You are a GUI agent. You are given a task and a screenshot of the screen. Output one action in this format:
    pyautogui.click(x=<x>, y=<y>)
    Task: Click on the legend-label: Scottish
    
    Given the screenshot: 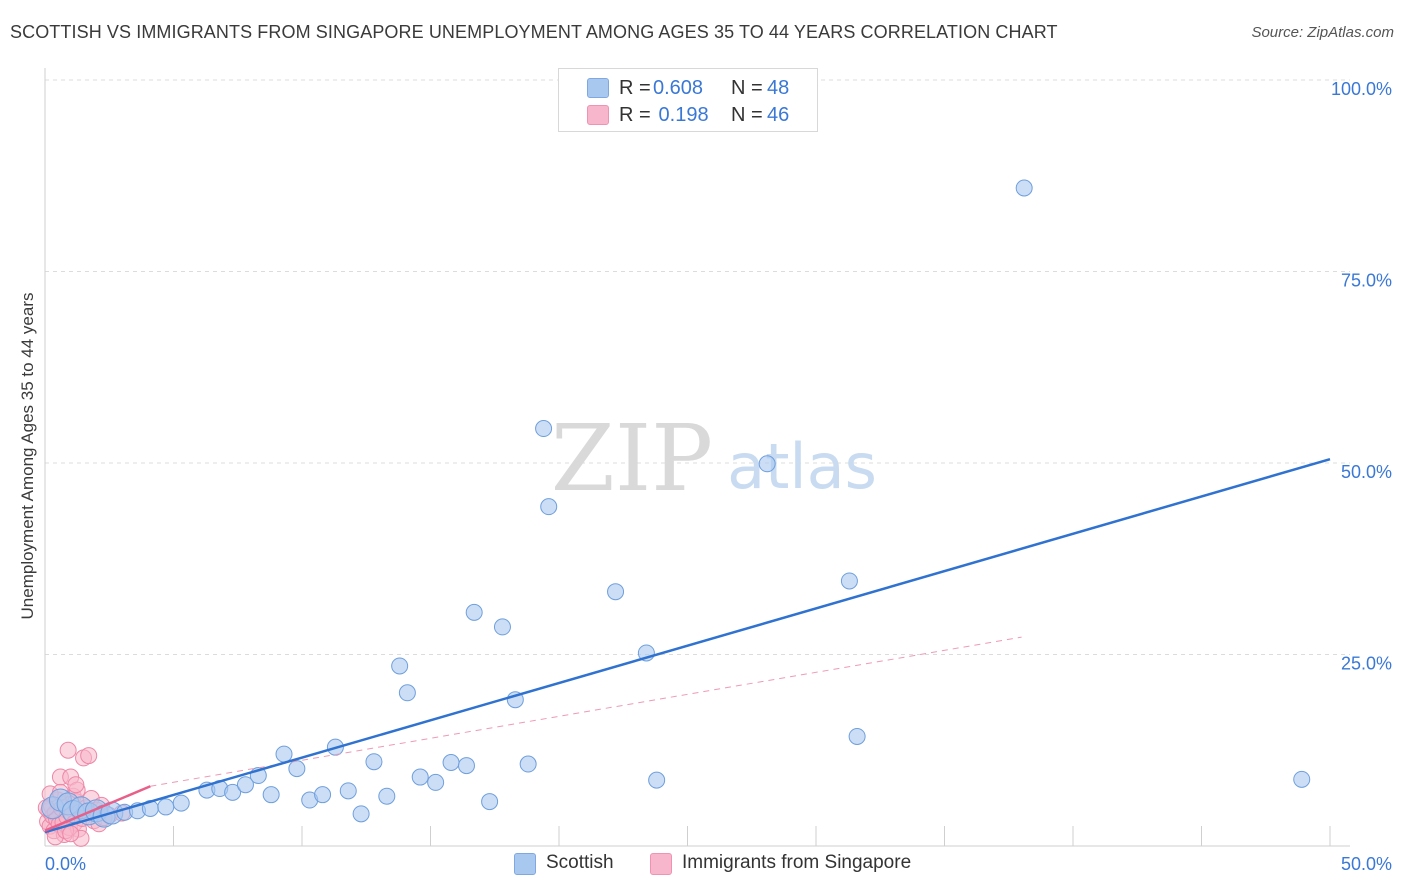 What is the action you would take?
    pyautogui.click(x=580, y=862)
    